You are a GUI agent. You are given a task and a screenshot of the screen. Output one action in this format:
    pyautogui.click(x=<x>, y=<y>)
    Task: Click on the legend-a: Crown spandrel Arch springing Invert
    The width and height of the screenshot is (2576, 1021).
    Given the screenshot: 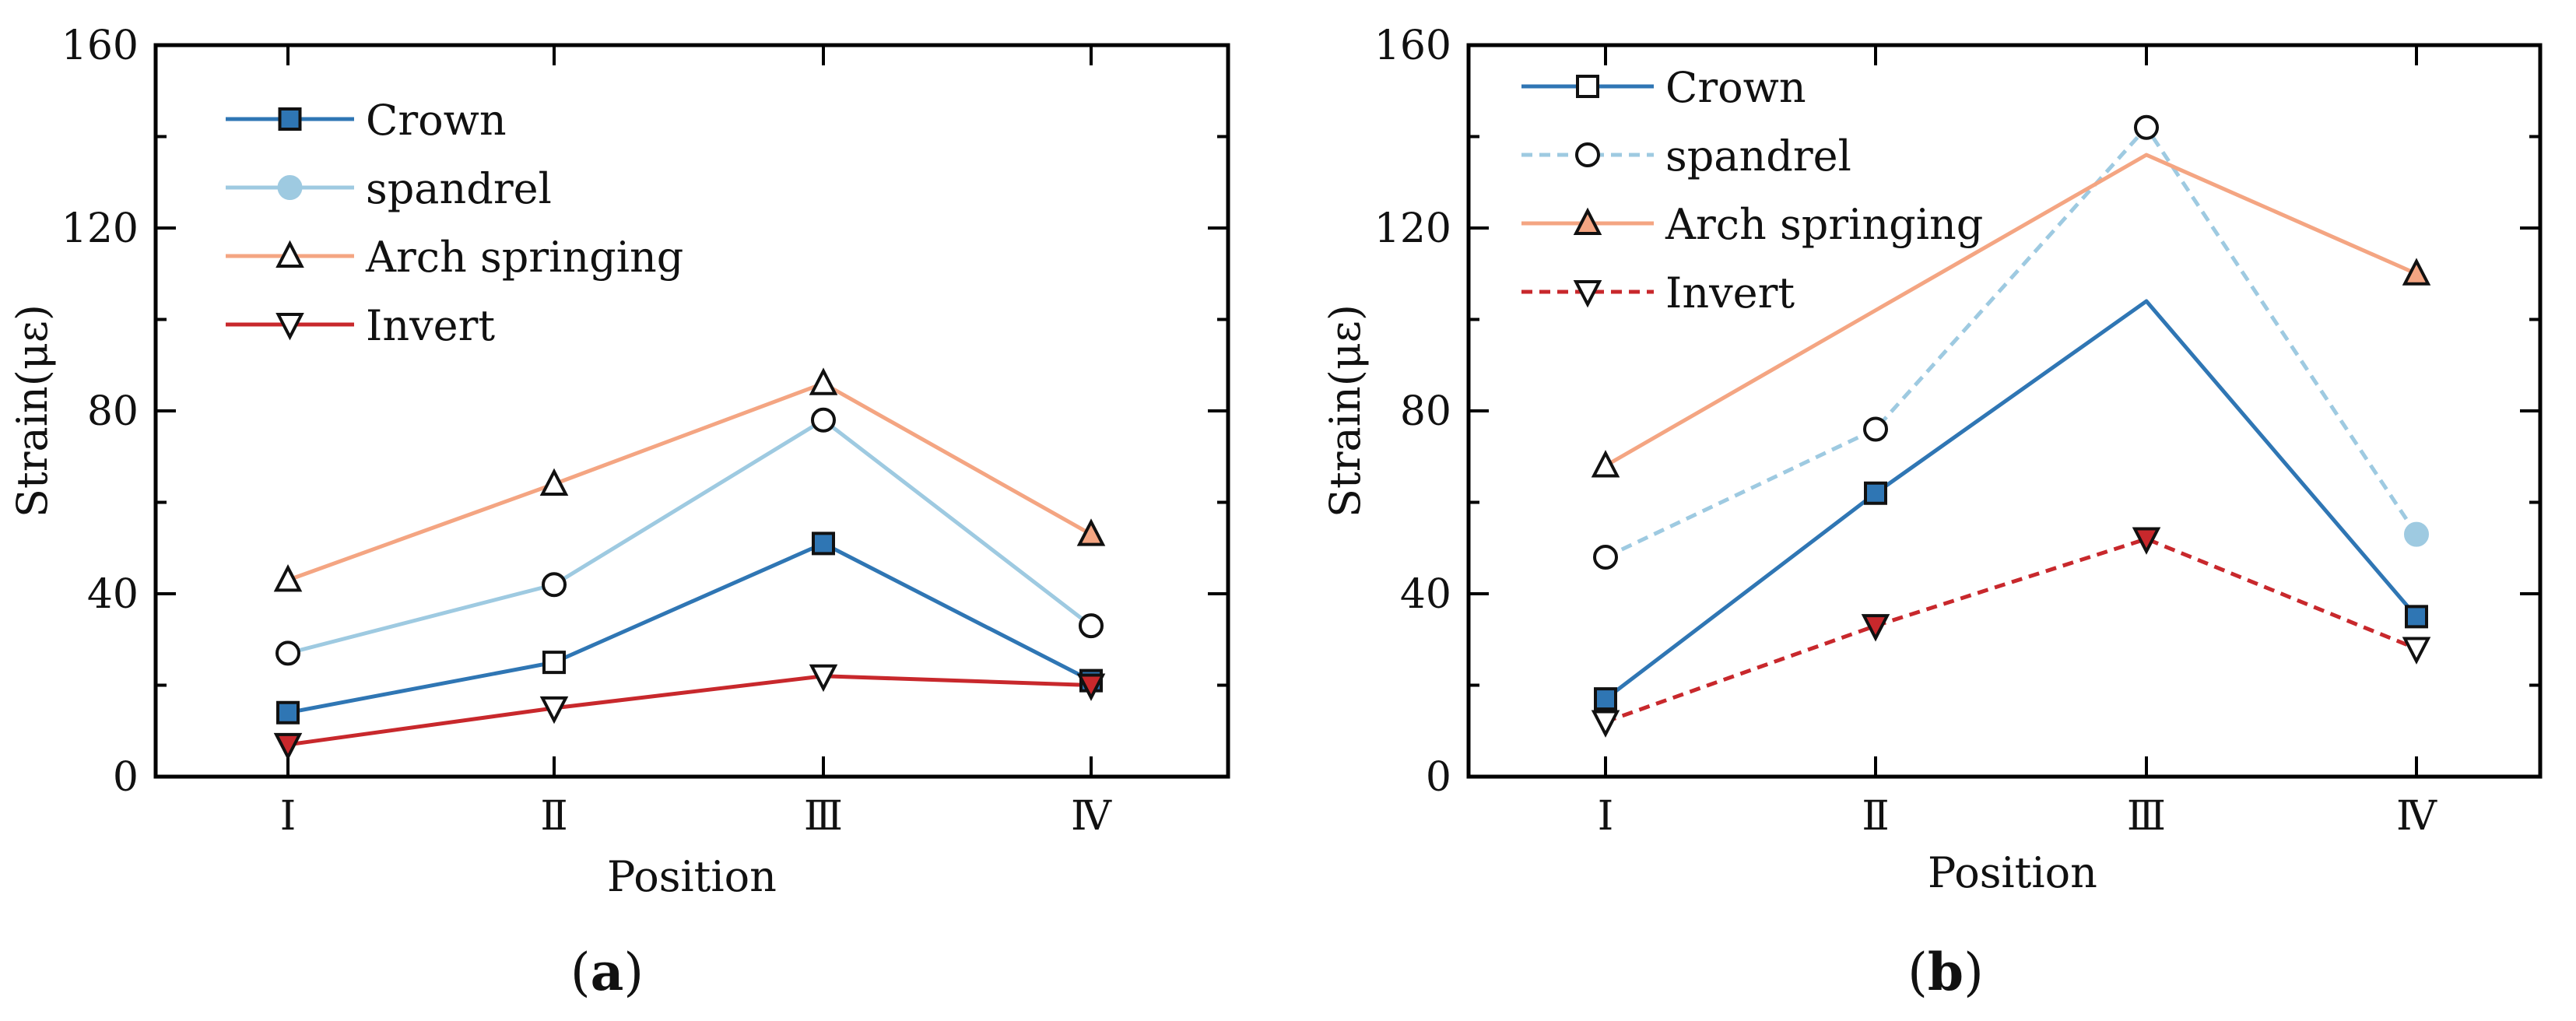 What is the action you would take?
    pyautogui.click(x=455, y=223)
    